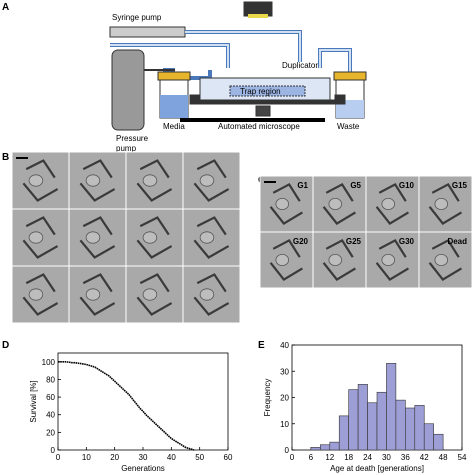 This screenshot has width=474, height=475. I want to click on micrograph-label: Dead, so click(457, 241).